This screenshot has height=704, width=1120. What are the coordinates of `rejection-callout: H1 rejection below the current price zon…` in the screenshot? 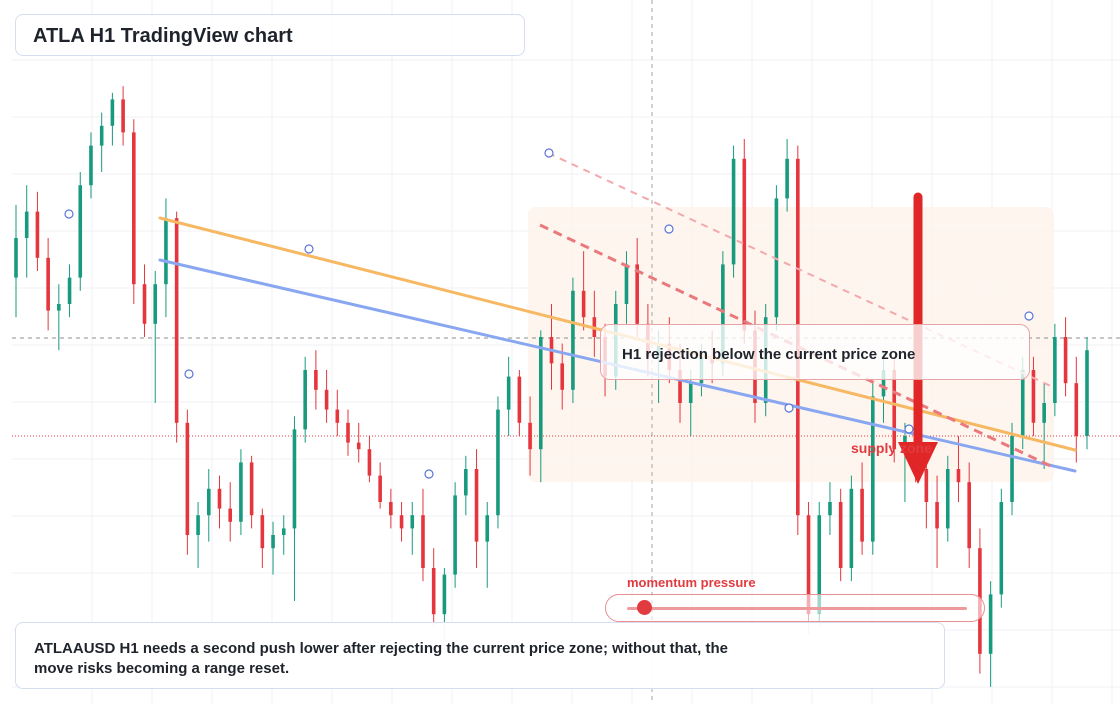 It's located at (815, 352).